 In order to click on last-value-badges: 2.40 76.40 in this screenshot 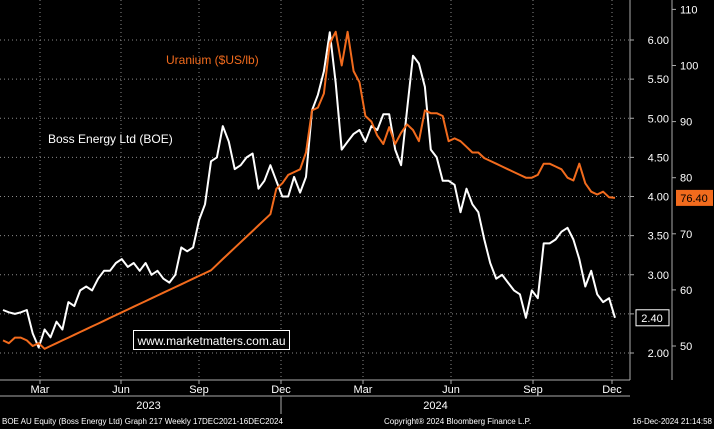, I will do `click(674, 258)`.